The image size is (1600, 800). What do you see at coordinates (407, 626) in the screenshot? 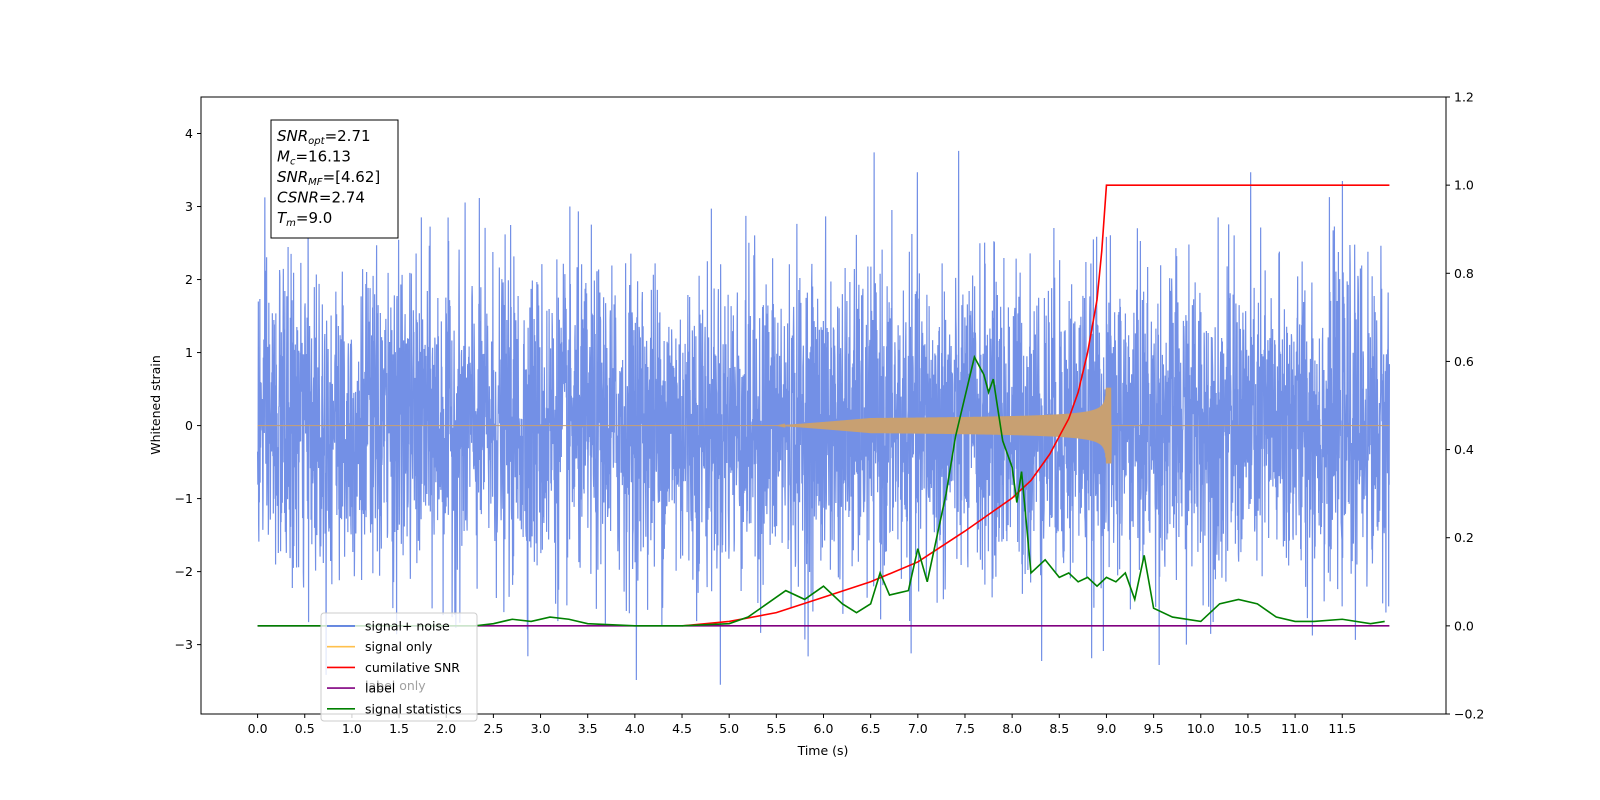
I see `legend-label: signal+ noise` at bounding box center [407, 626].